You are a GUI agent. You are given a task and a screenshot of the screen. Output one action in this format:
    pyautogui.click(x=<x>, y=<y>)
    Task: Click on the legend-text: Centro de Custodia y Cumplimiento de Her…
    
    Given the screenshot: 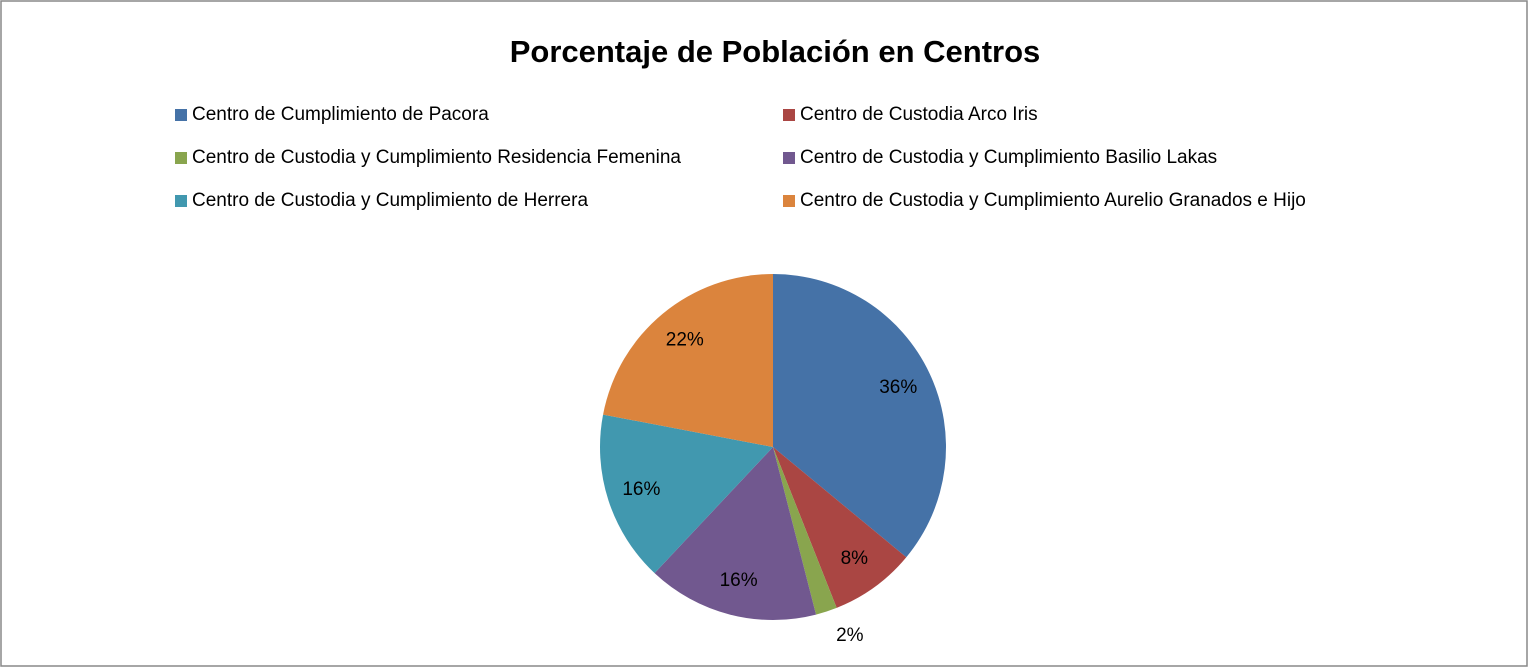 What is the action you would take?
    pyautogui.click(x=390, y=200)
    